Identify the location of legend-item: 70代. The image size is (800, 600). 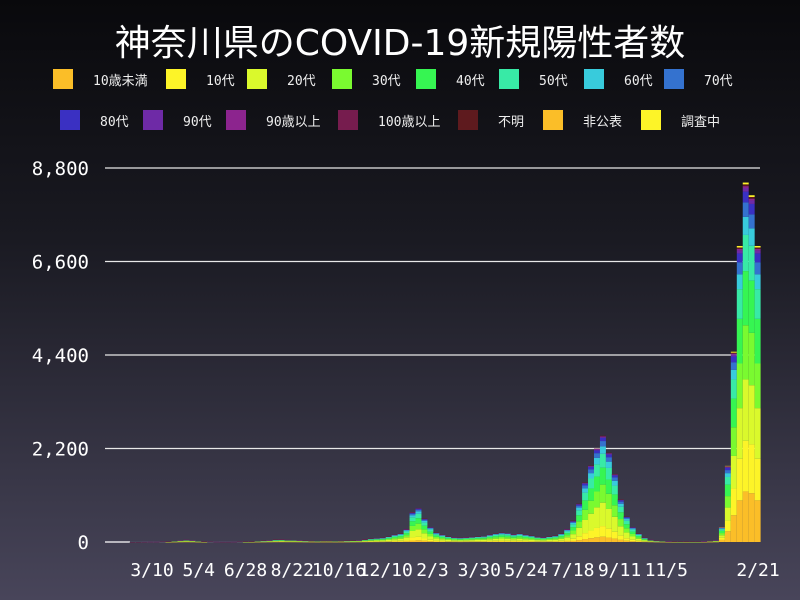
(698, 79).